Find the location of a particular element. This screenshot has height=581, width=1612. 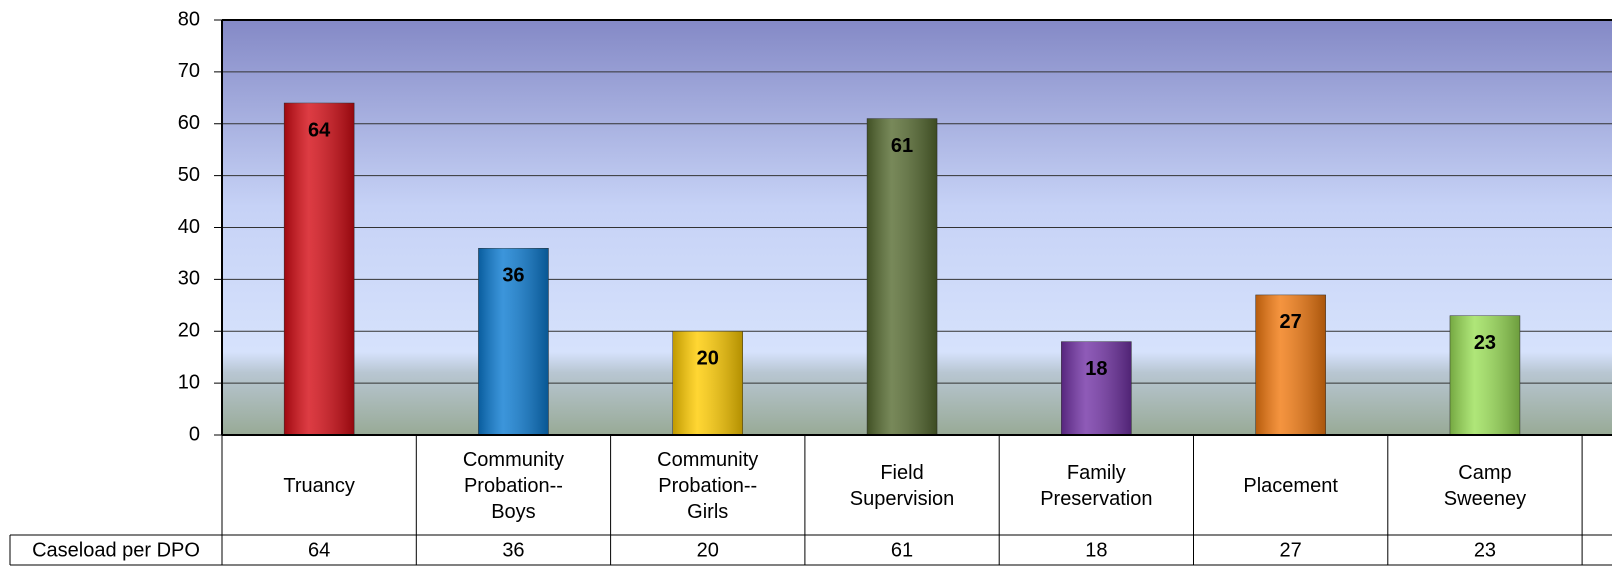

x-tick-label: Community Probation--Girls is located at coordinates (708, 486).